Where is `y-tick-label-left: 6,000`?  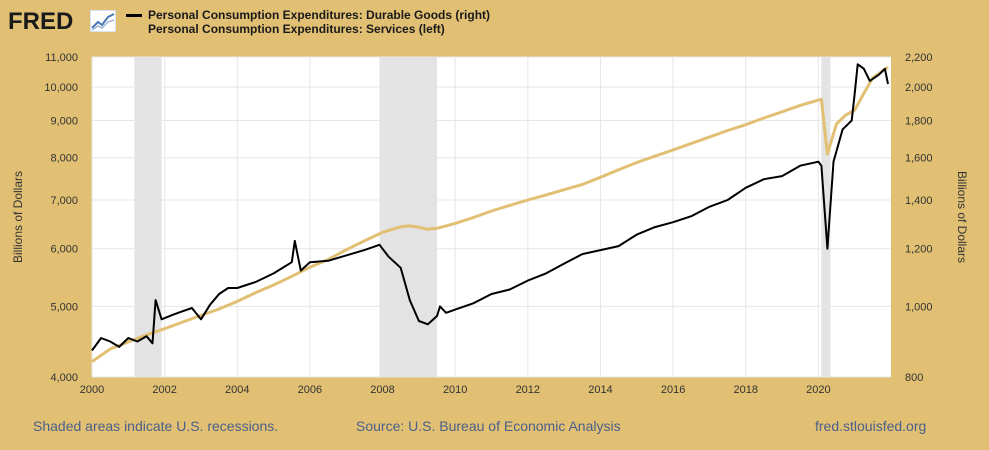
y-tick-label-left: 6,000 is located at coordinates (64, 250).